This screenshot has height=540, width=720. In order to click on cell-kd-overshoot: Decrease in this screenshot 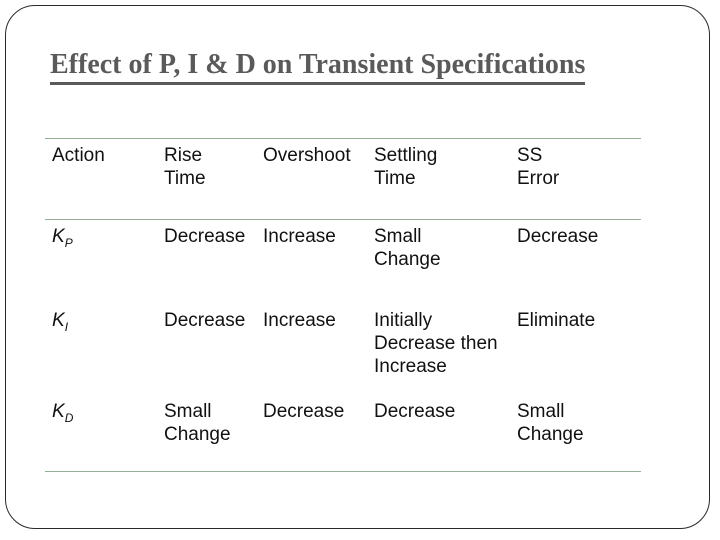, I will do `click(304, 411)`.